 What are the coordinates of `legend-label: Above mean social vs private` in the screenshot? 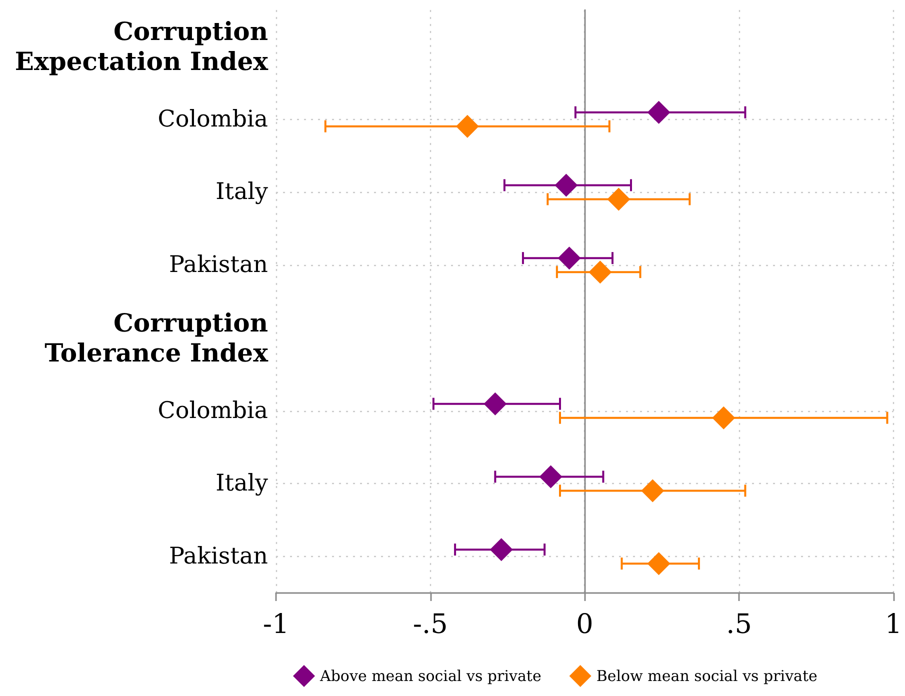 It's located at (430, 676).